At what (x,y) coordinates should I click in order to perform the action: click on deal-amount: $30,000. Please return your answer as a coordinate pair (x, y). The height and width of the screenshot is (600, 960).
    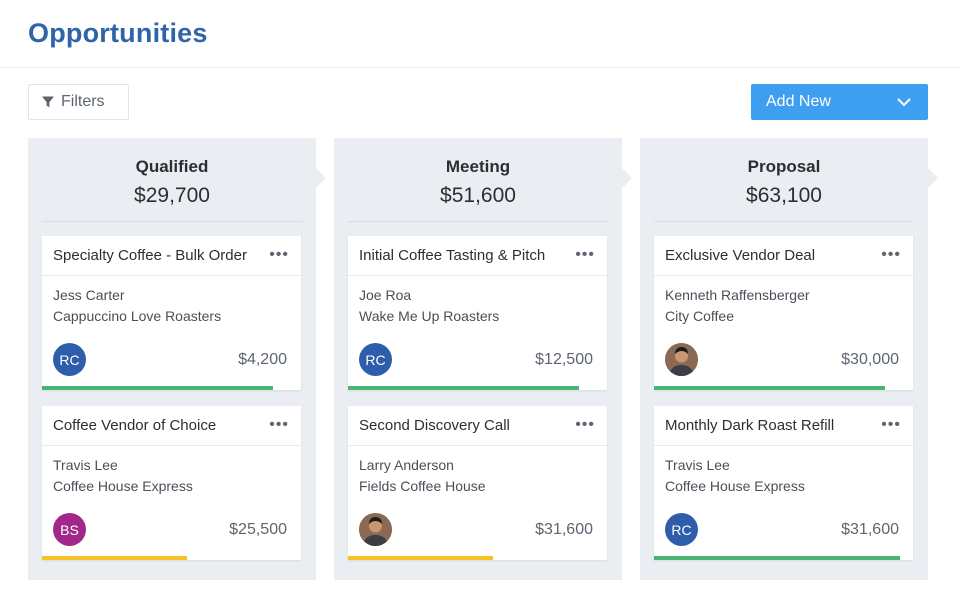
    Looking at the image, I should click on (870, 359).